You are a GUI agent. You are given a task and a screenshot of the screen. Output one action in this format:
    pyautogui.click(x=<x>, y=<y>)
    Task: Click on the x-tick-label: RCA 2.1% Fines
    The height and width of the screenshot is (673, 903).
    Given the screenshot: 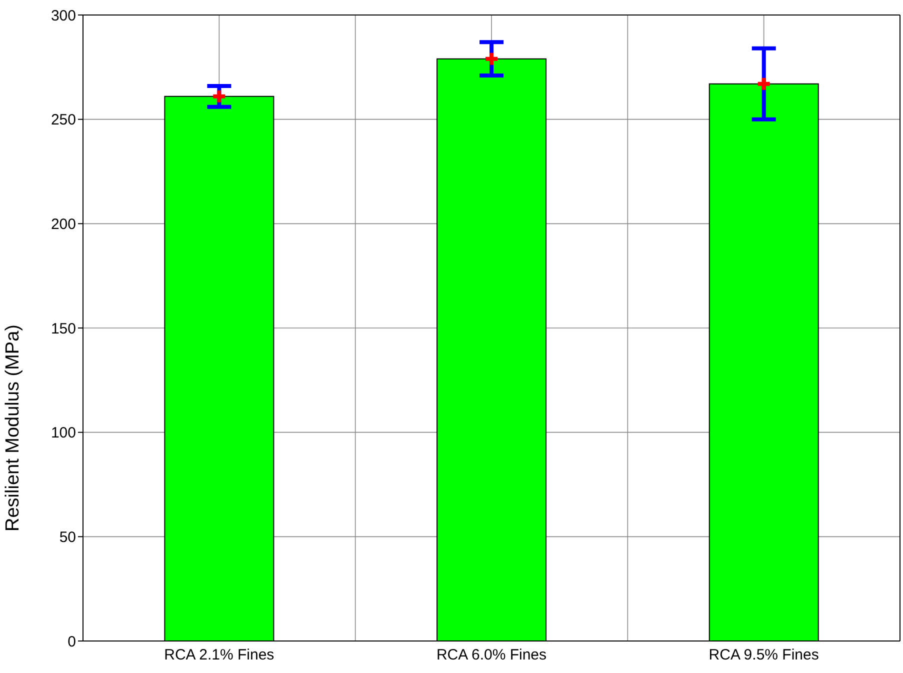 What is the action you would take?
    pyautogui.click(x=219, y=655)
    